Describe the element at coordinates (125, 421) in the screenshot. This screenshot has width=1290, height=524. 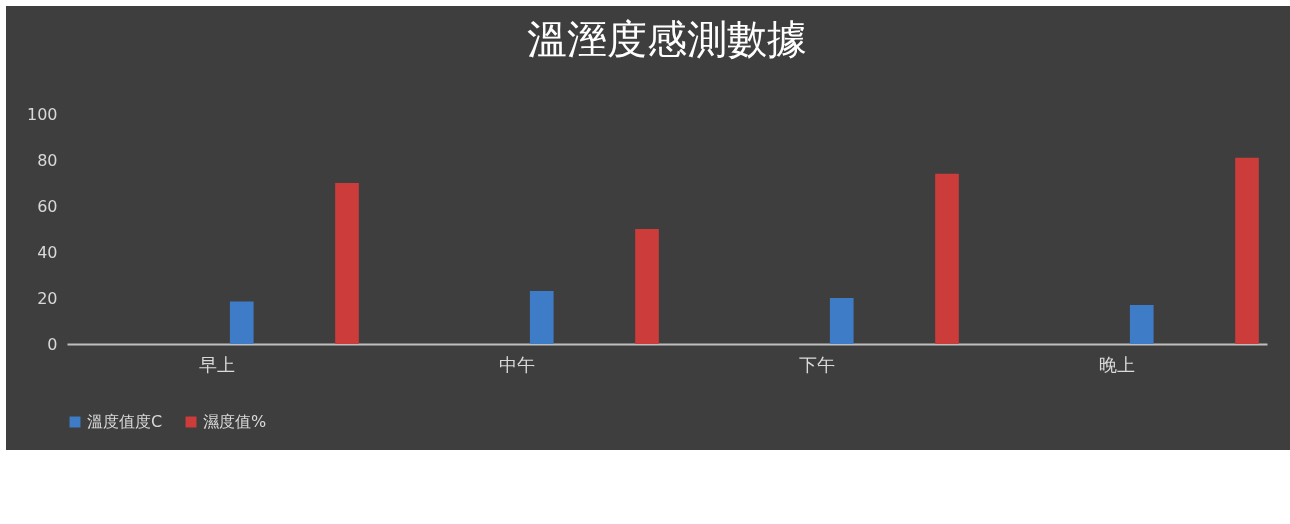
I see `legend-label: 溫度值度C` at that location.